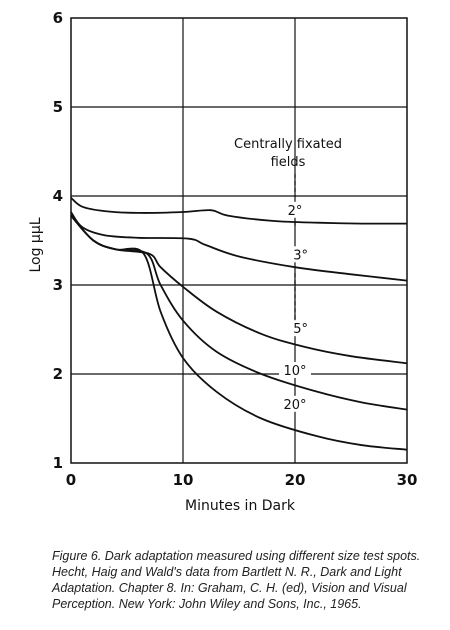 Image resolution: width=450 pixels, height=630 pixels. I want to click on curve-label: 20°, so click(294, 405).